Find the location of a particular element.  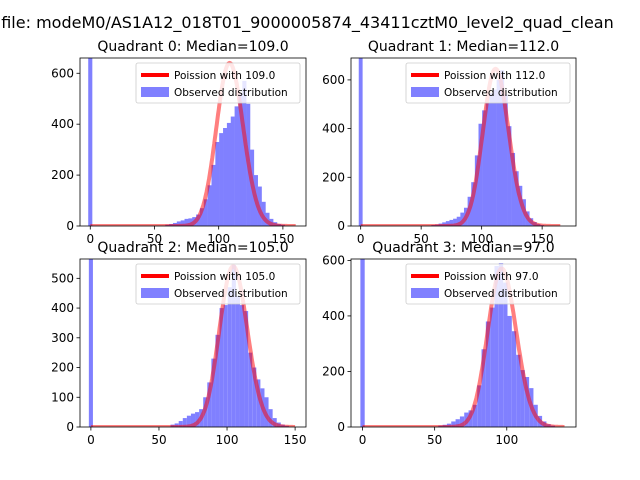

subplot-title: Quadrant 0: Median=109.0 is located at coordinates (192, 47).